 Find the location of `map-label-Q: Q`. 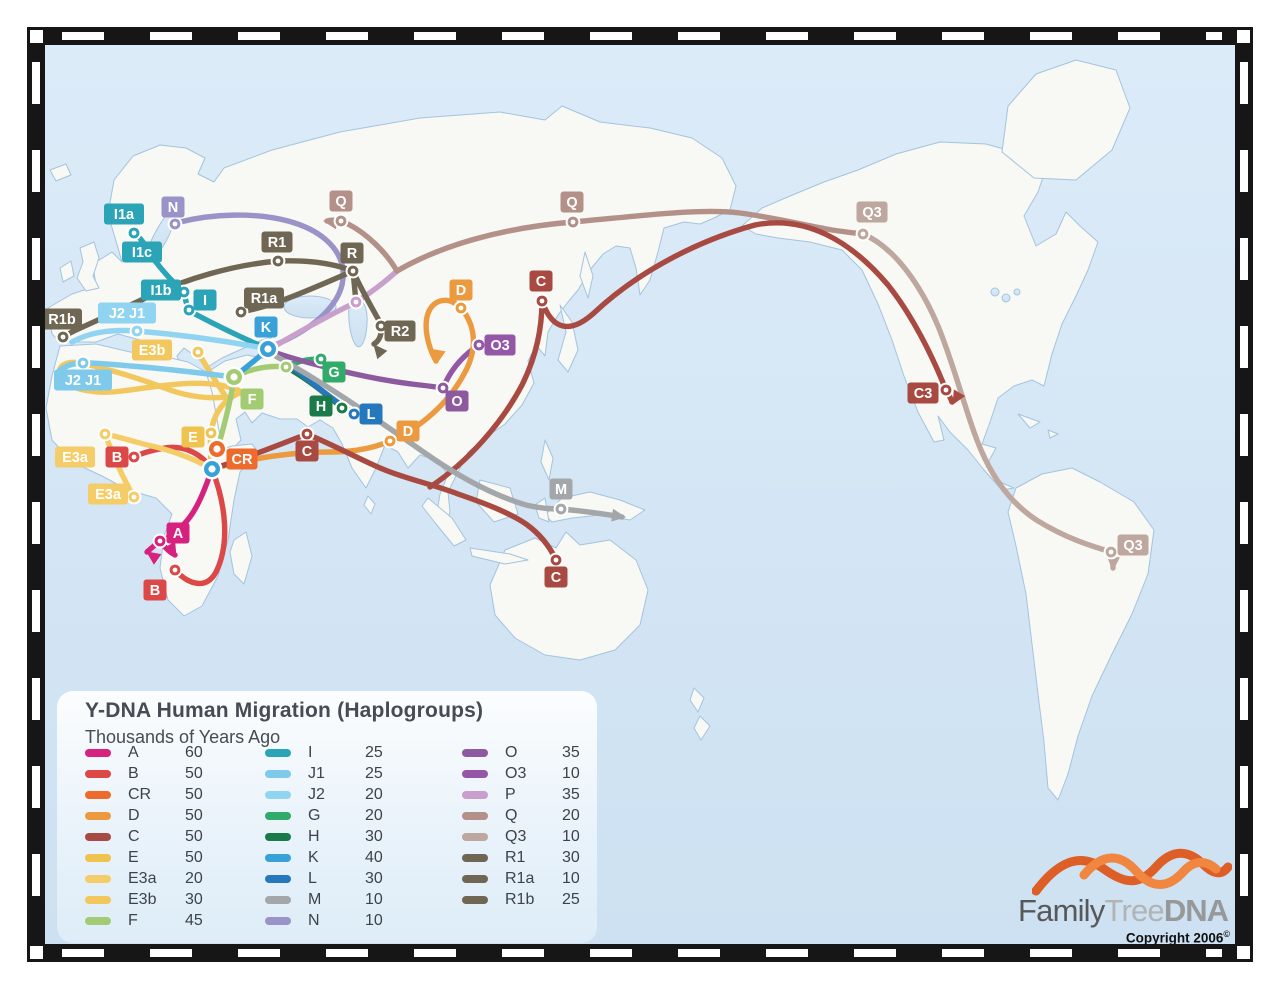

map-label-Q: Q is located at coordinates (341, 201).